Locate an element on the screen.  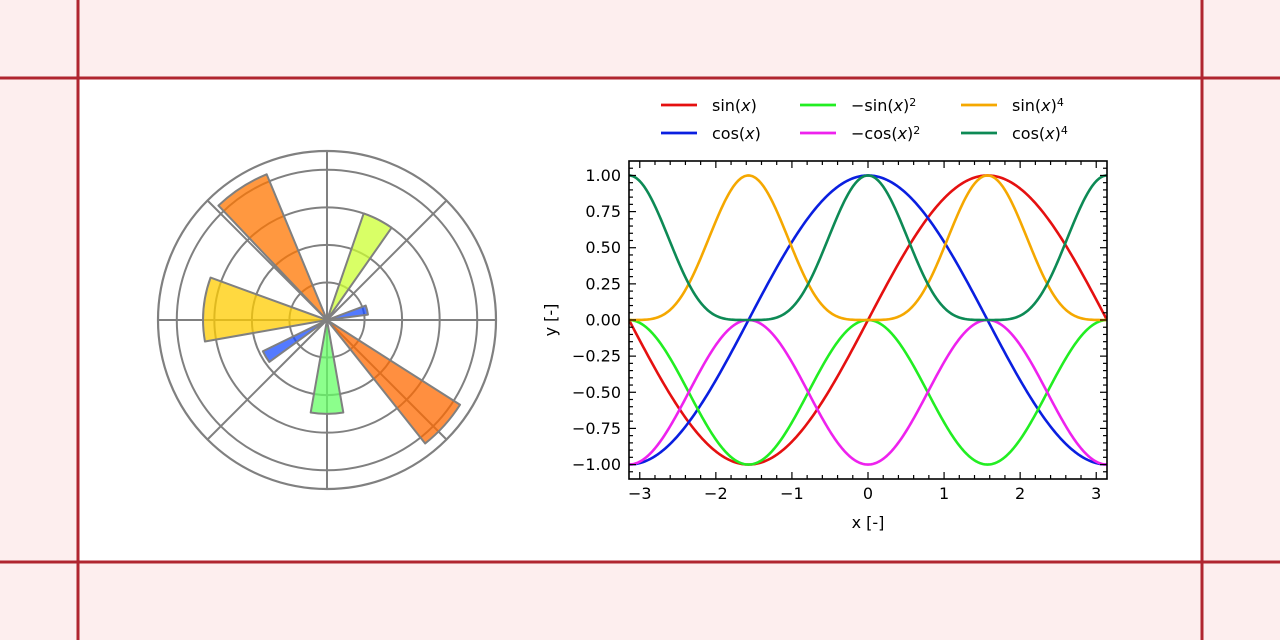
x-tick-label: 3 is located at coordinates (1096, 493).